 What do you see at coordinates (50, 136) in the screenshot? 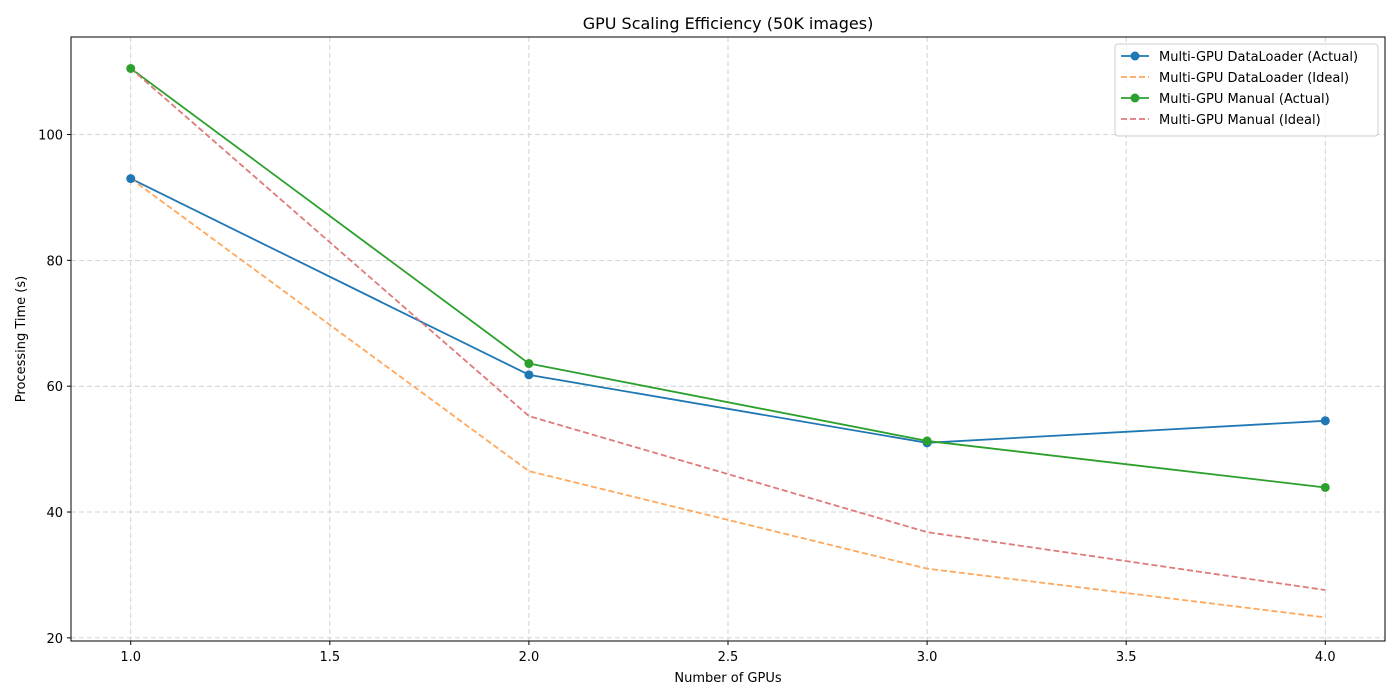
I see `y-tick-label: 100` at bounding box center [50, 136].